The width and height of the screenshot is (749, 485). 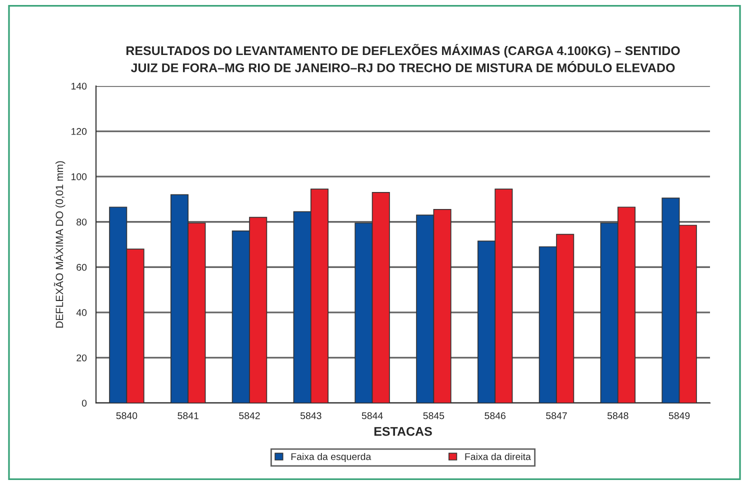 What do you see at coordinates (617, 416) in the screenshot?
I see `x-tick-label: 5848` at bounding box center [617, 416].